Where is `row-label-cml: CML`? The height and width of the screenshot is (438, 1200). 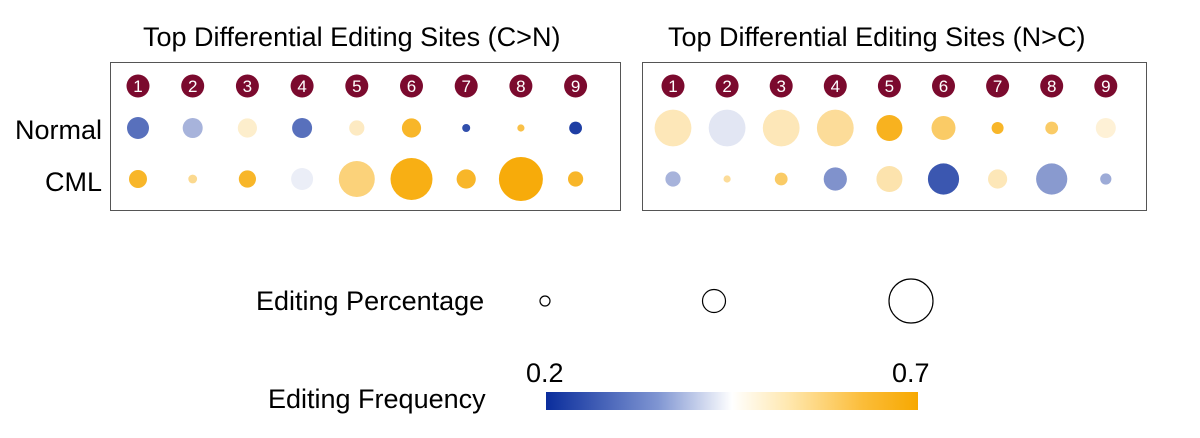 row-label-cml: CML is located at coordinates (73, 182).